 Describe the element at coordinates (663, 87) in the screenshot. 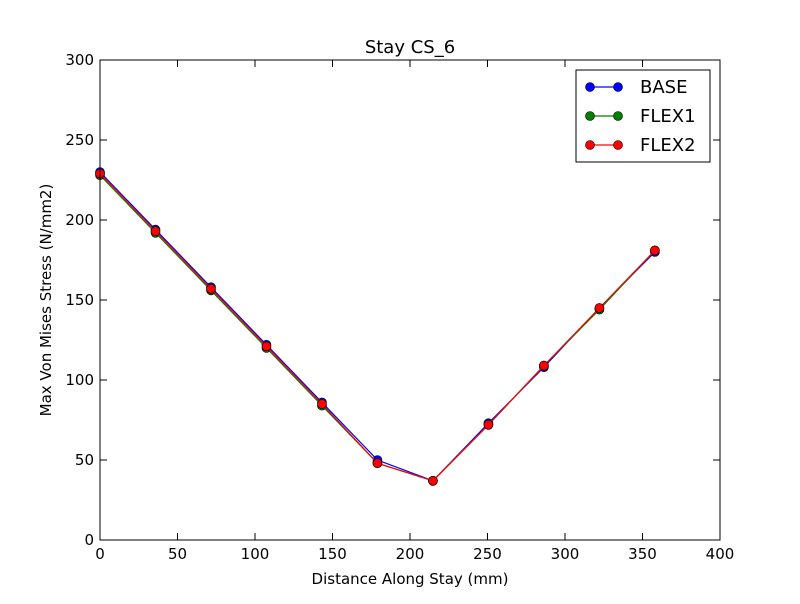

I see `legend-label: BASE` at that location.